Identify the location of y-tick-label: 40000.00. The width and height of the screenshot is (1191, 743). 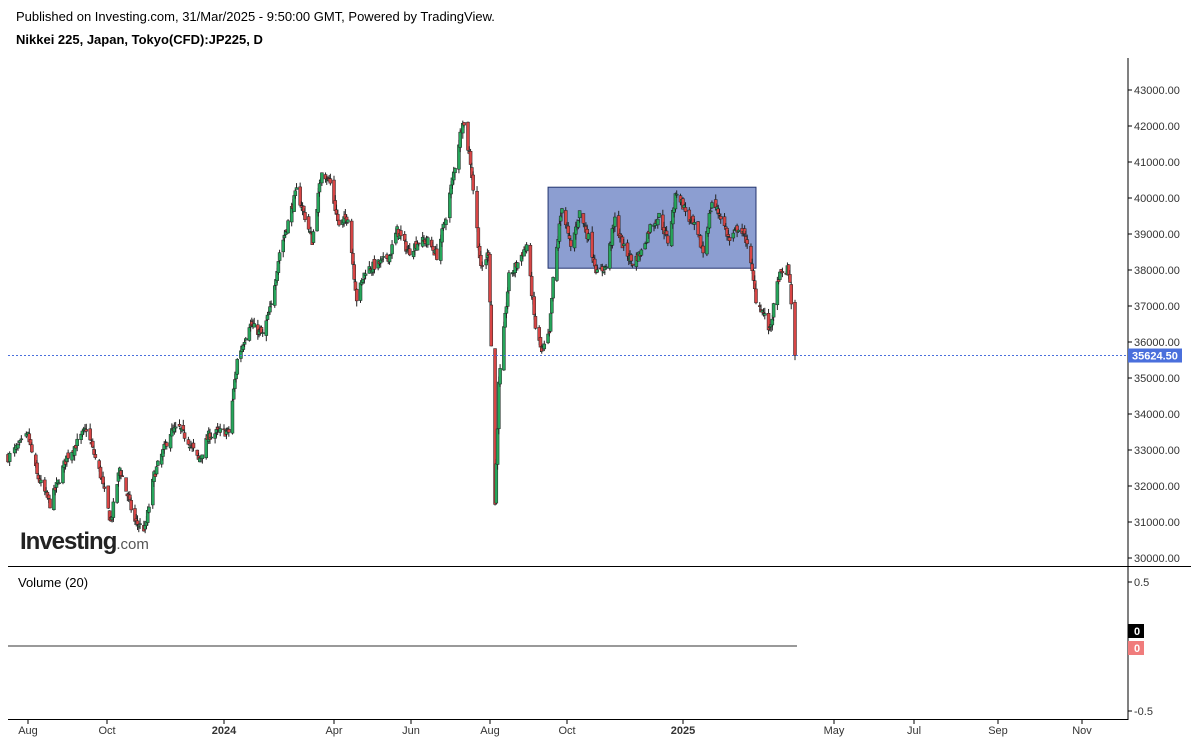
(1157, 199).